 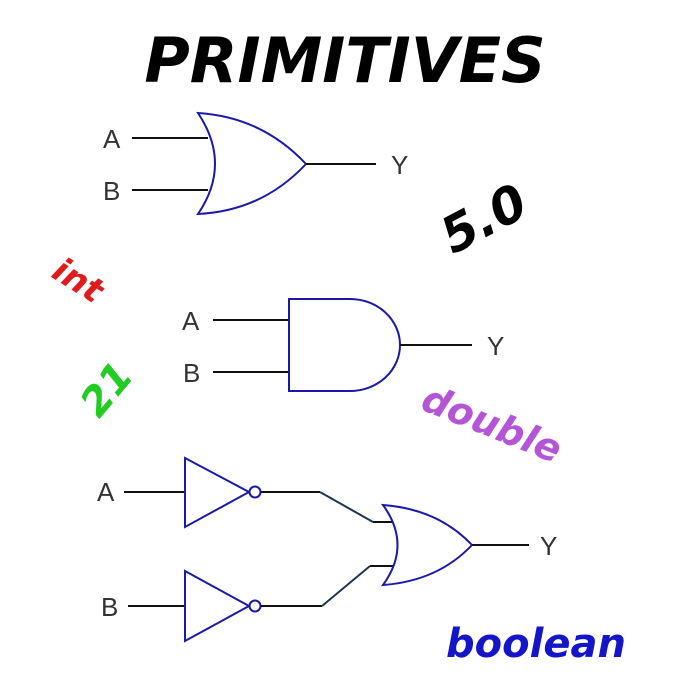 I want to click on and-gate-circuit: A B Y, so click(x=343, y=345).